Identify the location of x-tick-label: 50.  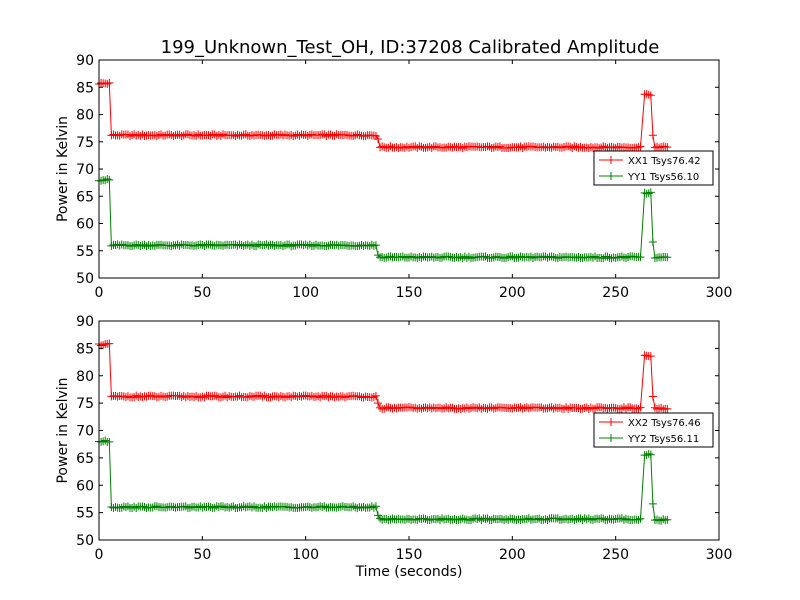
(202, 293).